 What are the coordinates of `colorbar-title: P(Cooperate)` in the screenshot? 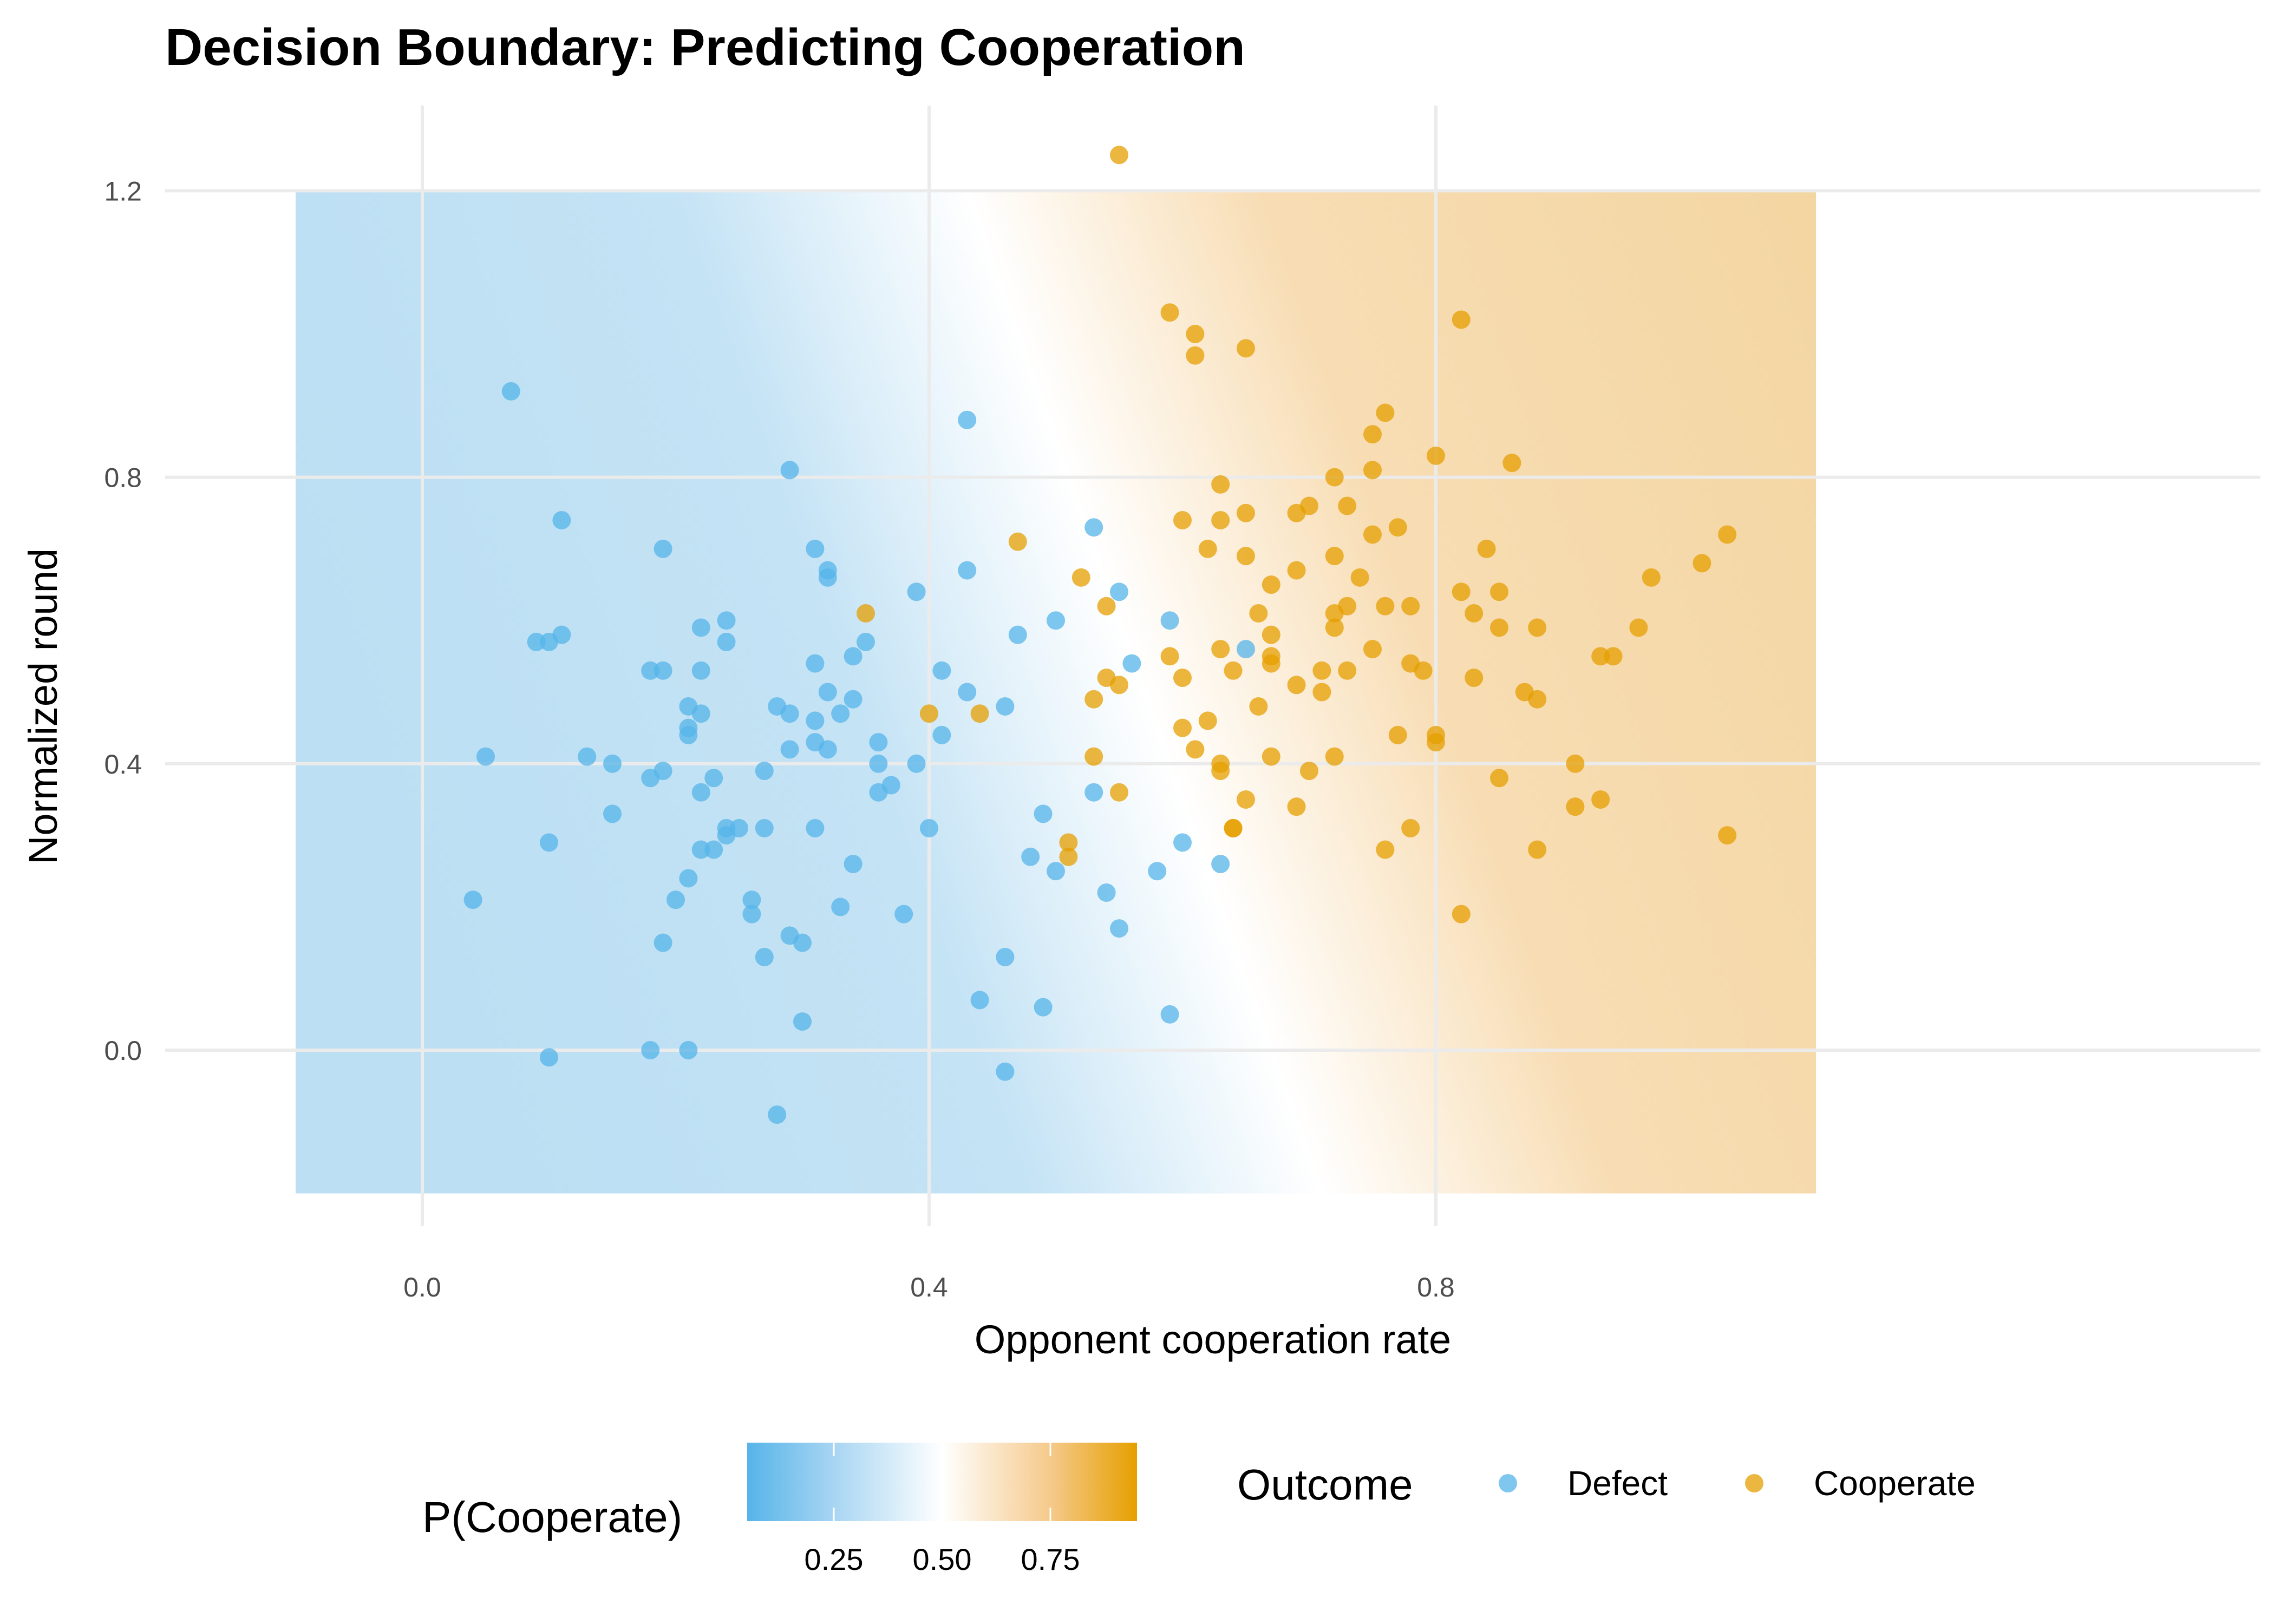 It's located at (552, 1517).